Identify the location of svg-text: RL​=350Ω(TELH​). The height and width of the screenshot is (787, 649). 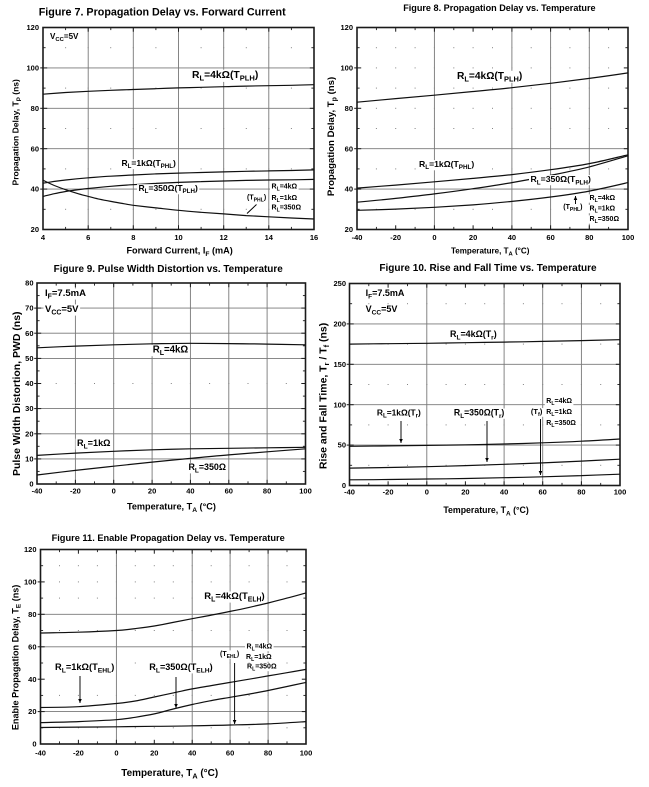
(180, 668).